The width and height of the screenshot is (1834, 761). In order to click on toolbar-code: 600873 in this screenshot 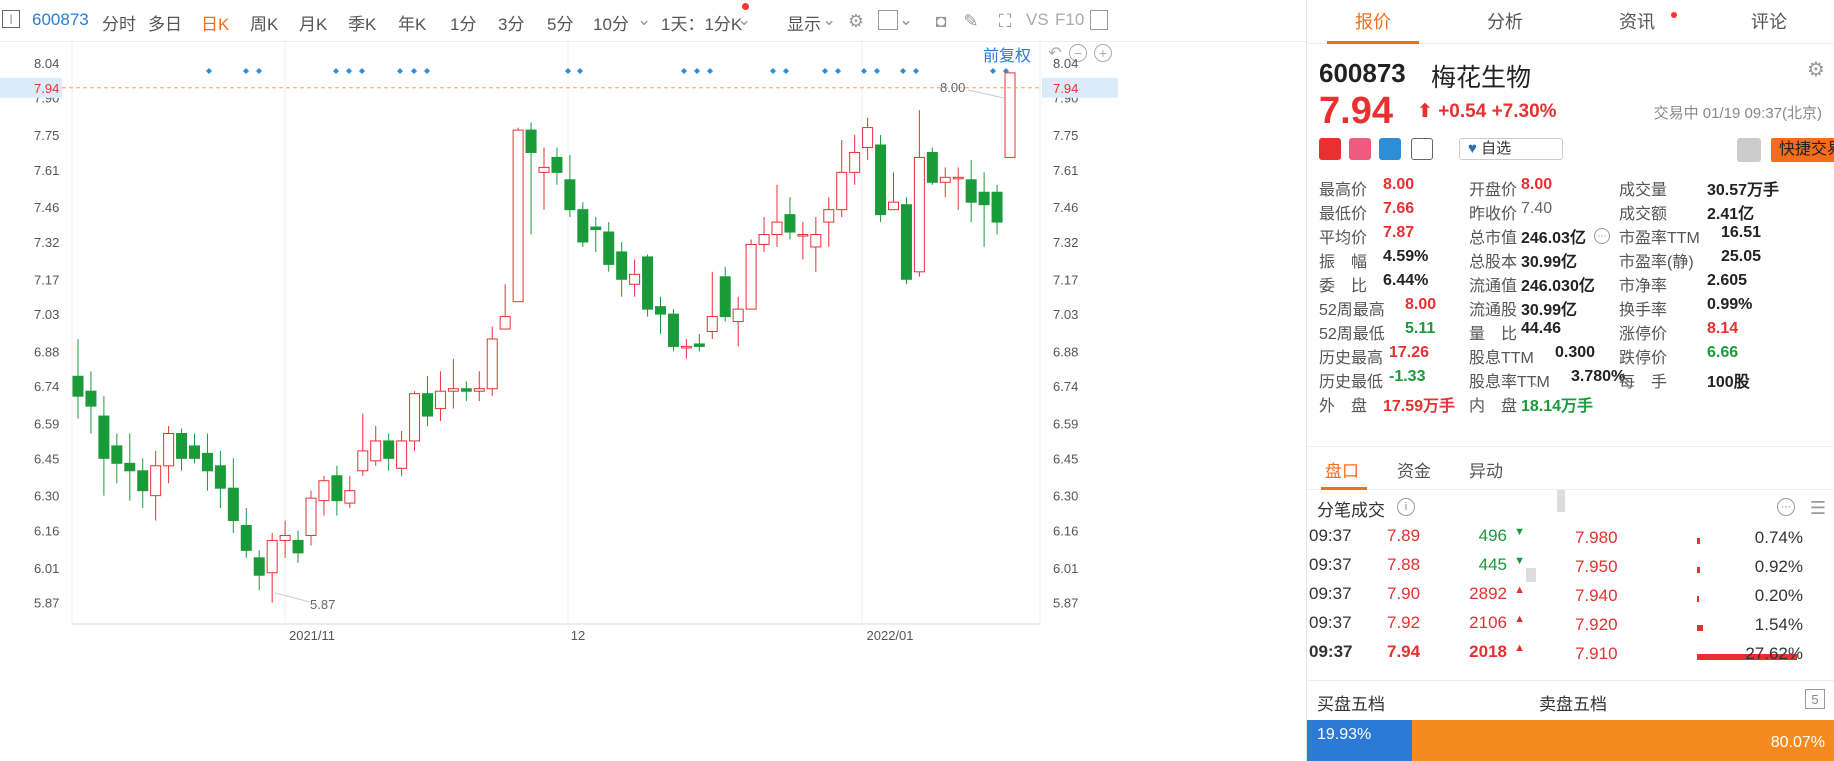, I will do `click(60, 19)`.